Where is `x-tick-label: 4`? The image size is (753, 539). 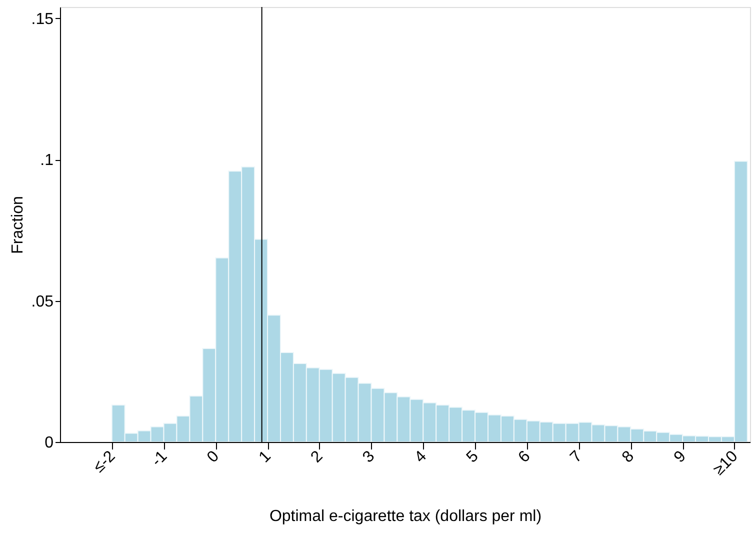
x-tick-label: 4 is located at coordinates (421, 457).